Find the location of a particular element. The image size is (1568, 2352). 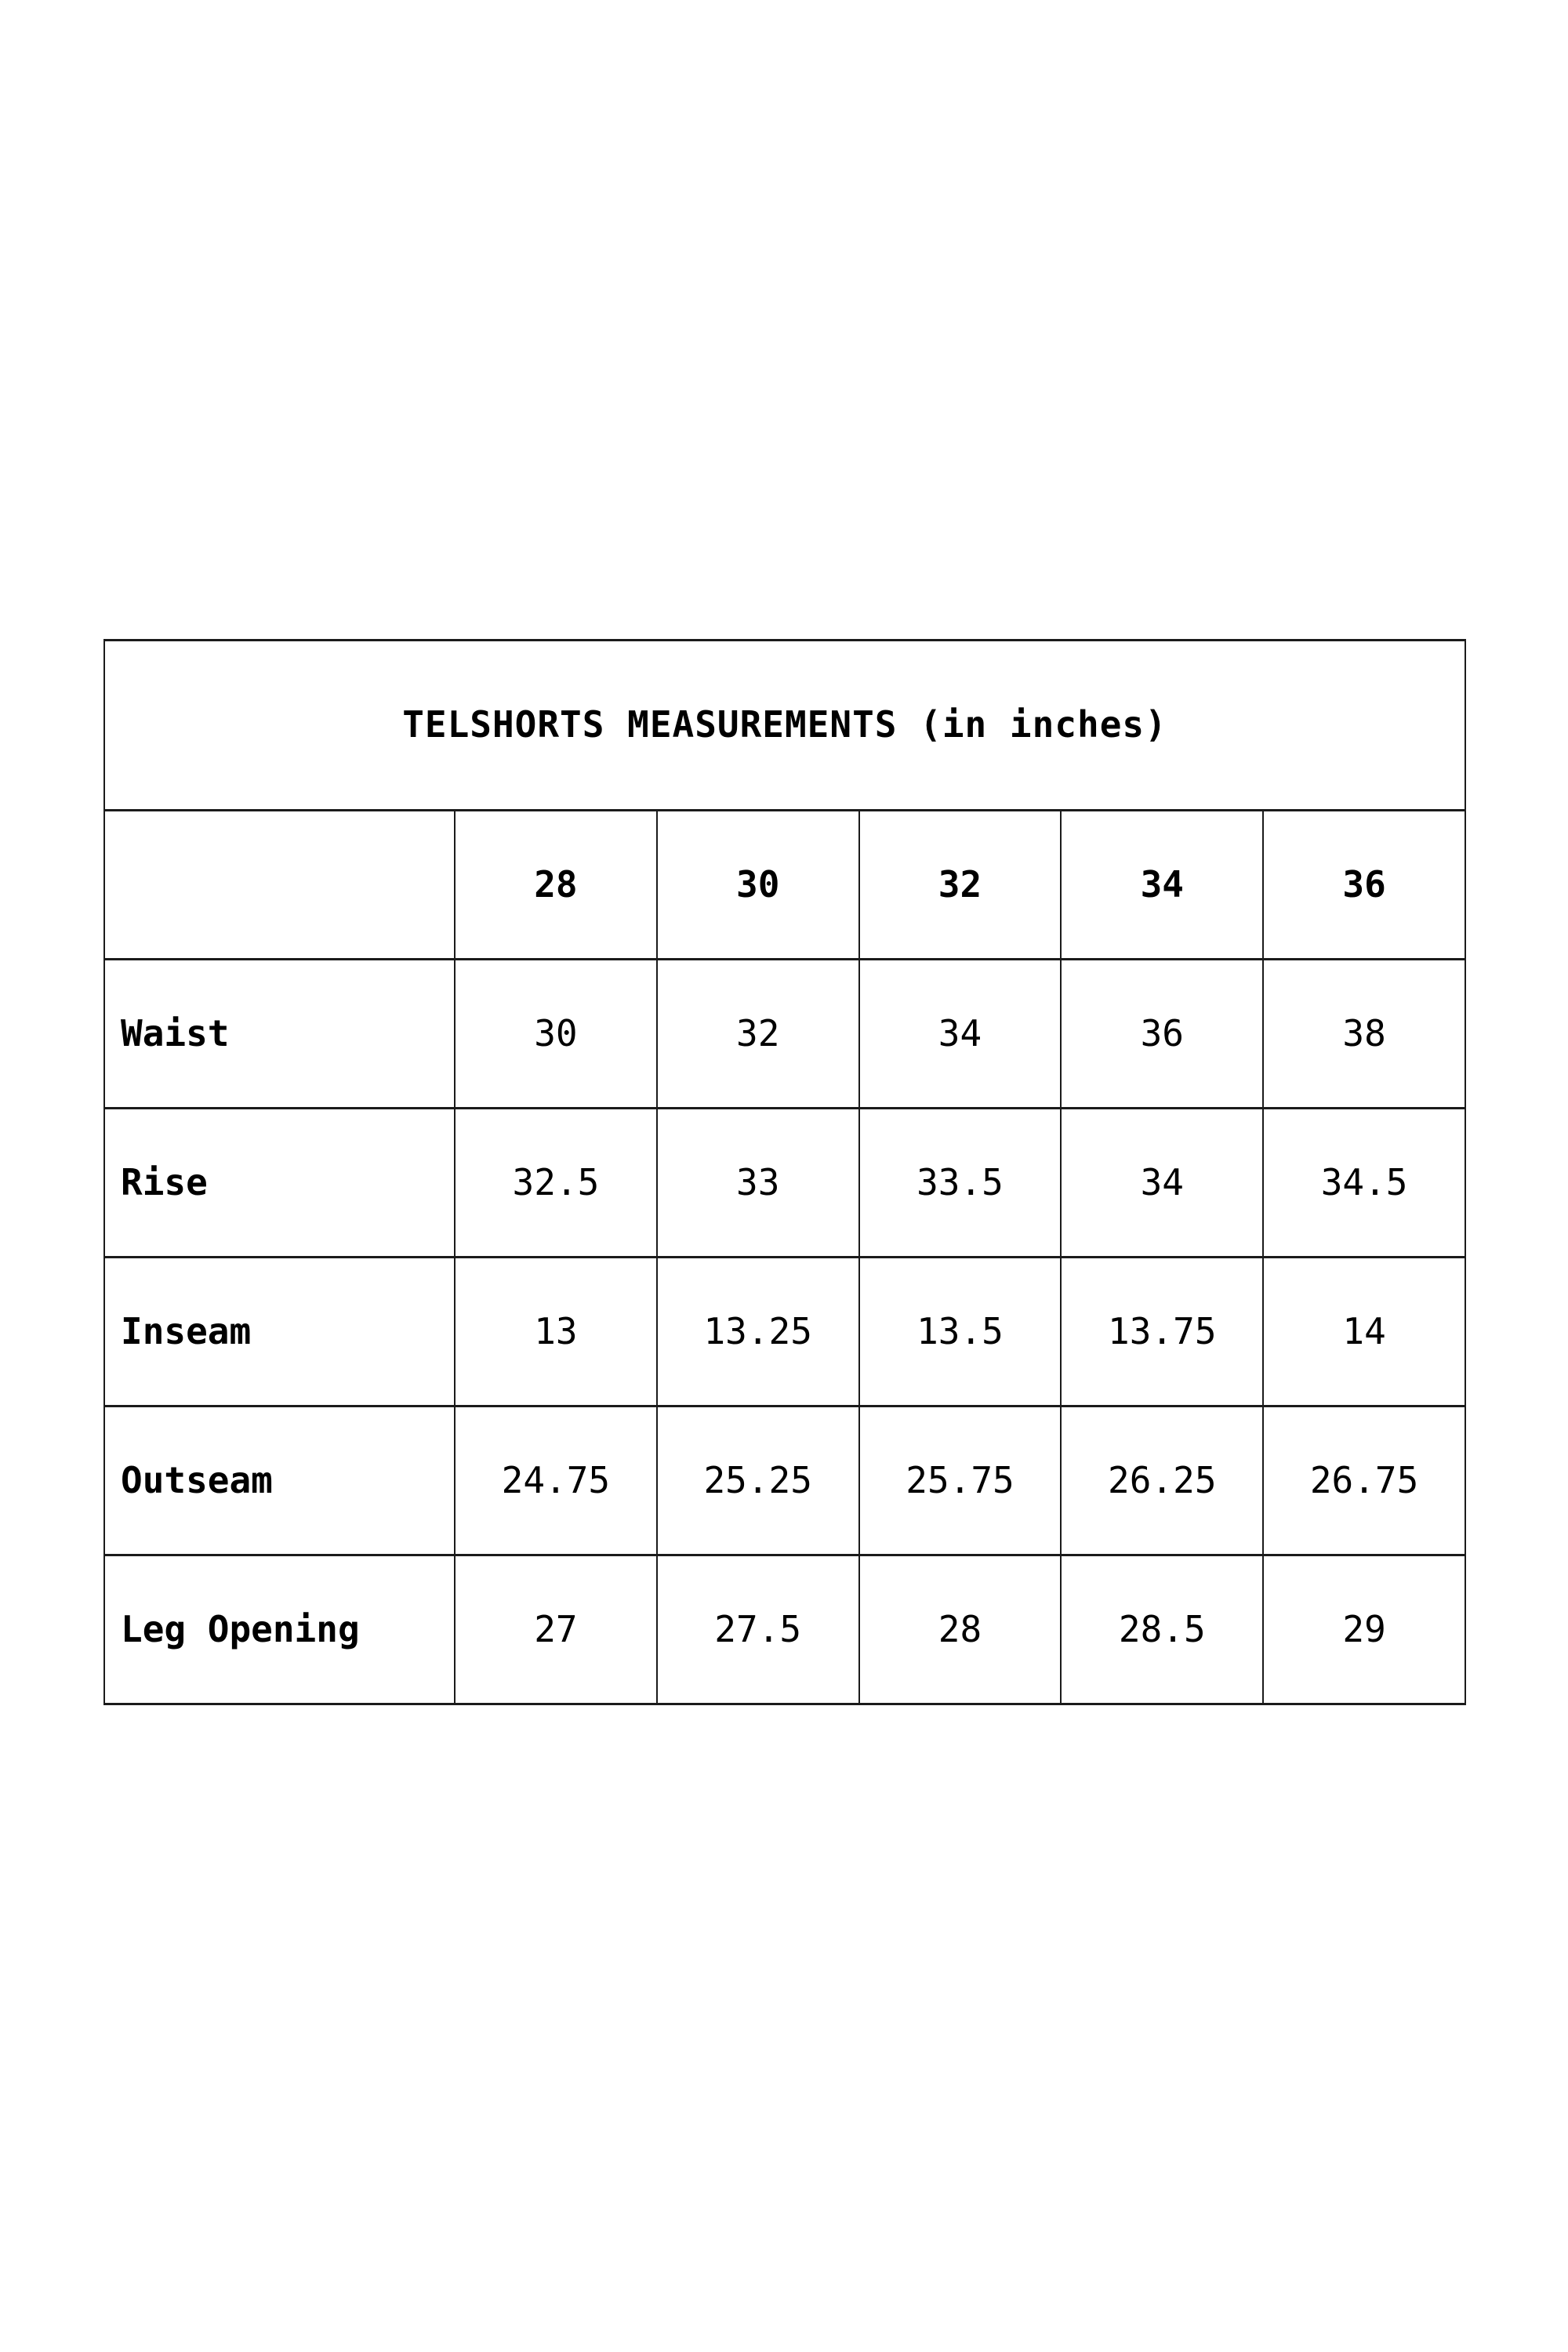

size-column-header-32: 32 is located at coordinates (960, 884).